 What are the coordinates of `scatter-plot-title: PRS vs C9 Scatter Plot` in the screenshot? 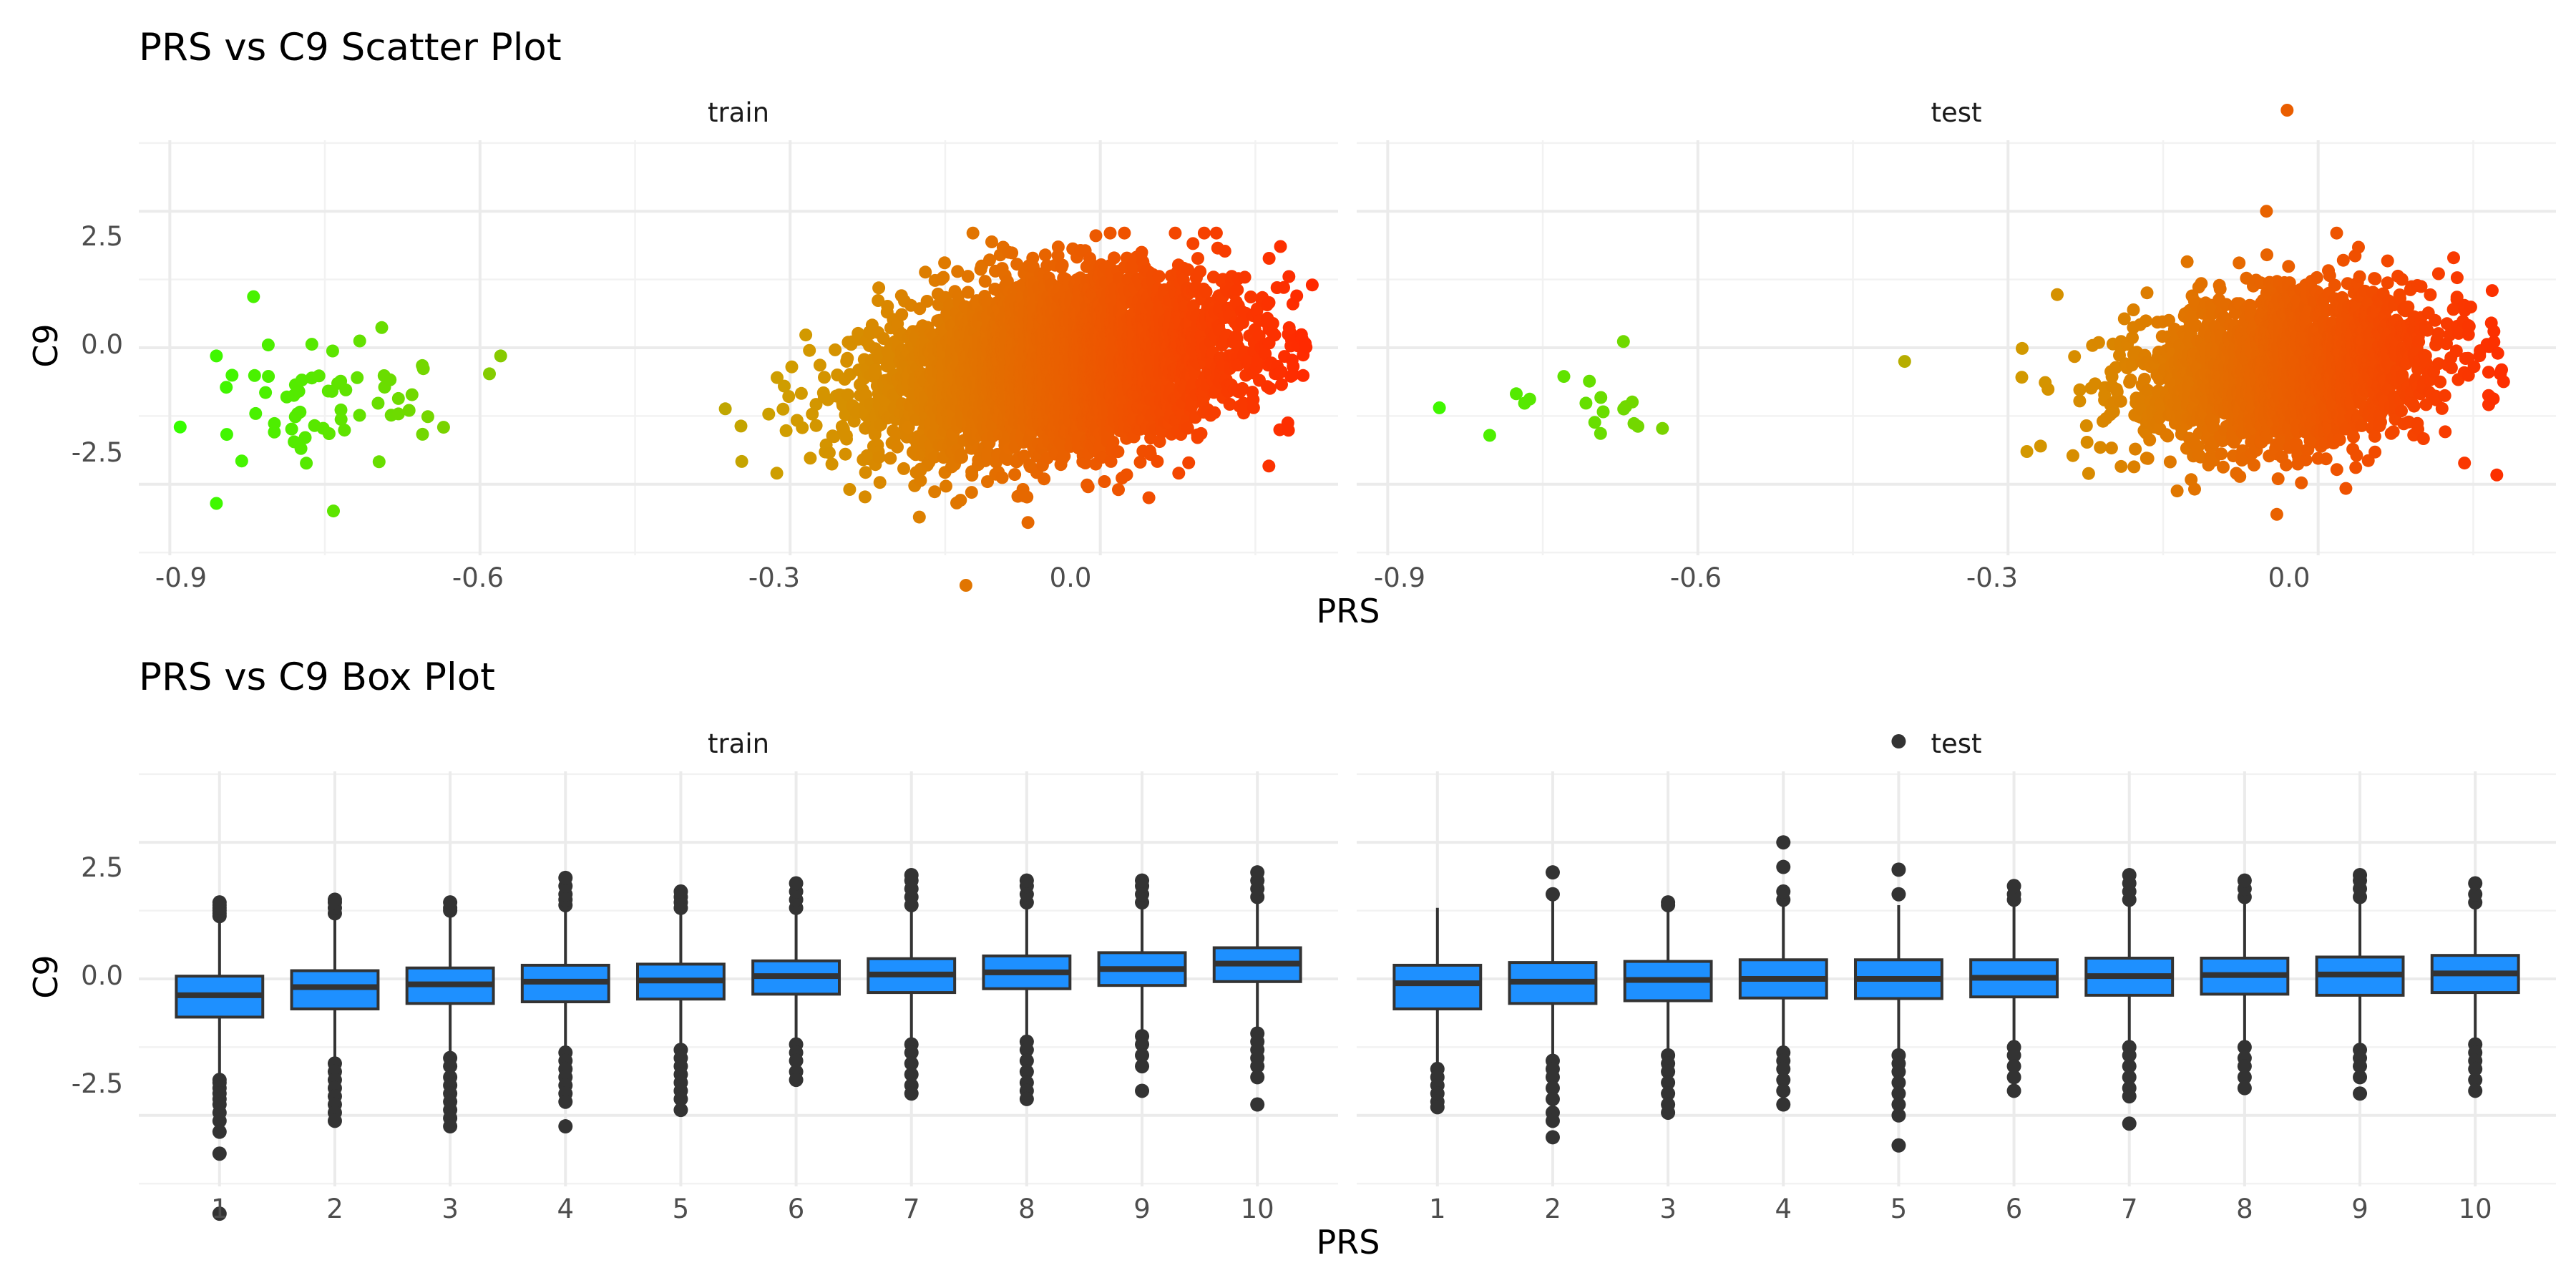 It's located at (350, 48).